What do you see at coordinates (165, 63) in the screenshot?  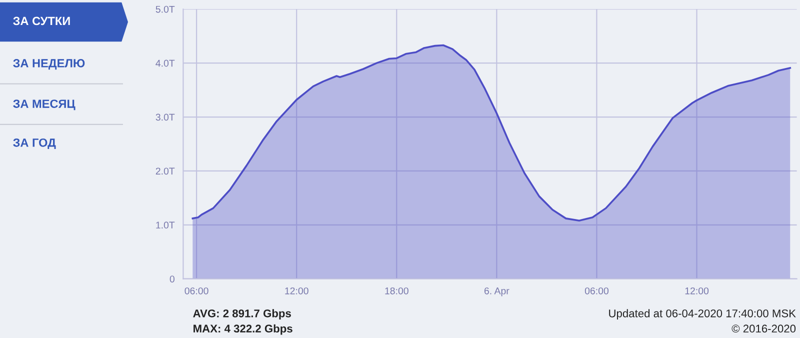 I see `y-tick-label: 4.0T` at bounding box center [165, 63].